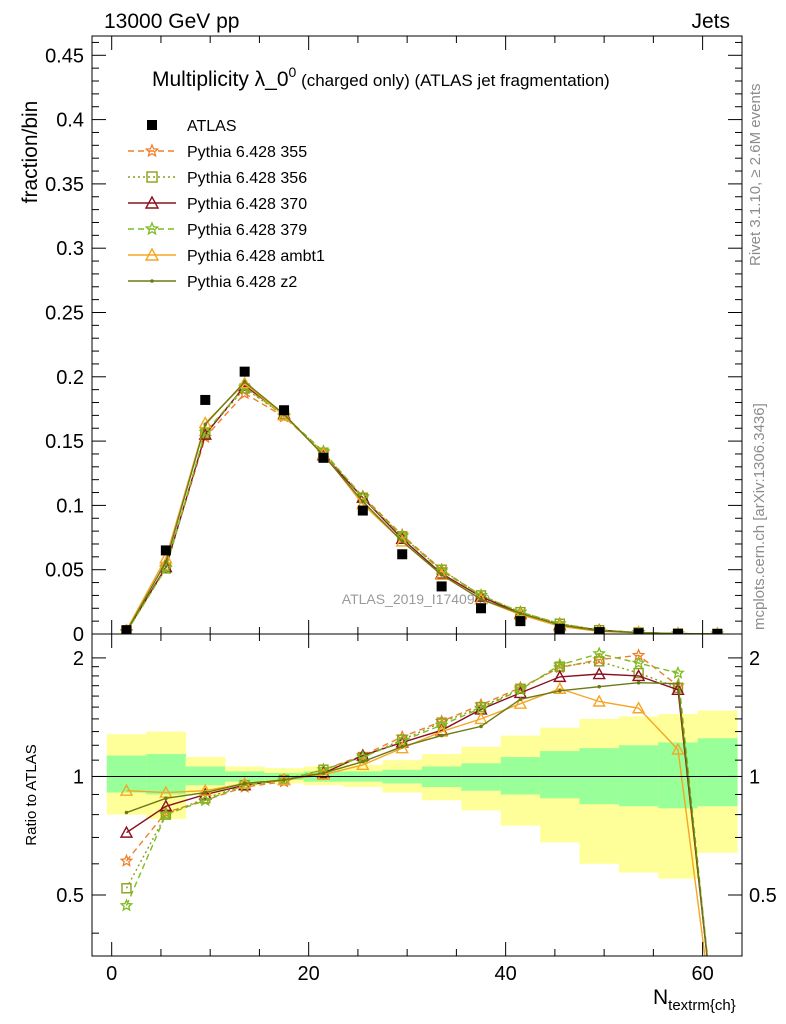 The height and width of the screenshot is (1024, 786). I want to click on legend-item-pythia-6-428-370: Pythia 6.428 370, so click(217, 204).